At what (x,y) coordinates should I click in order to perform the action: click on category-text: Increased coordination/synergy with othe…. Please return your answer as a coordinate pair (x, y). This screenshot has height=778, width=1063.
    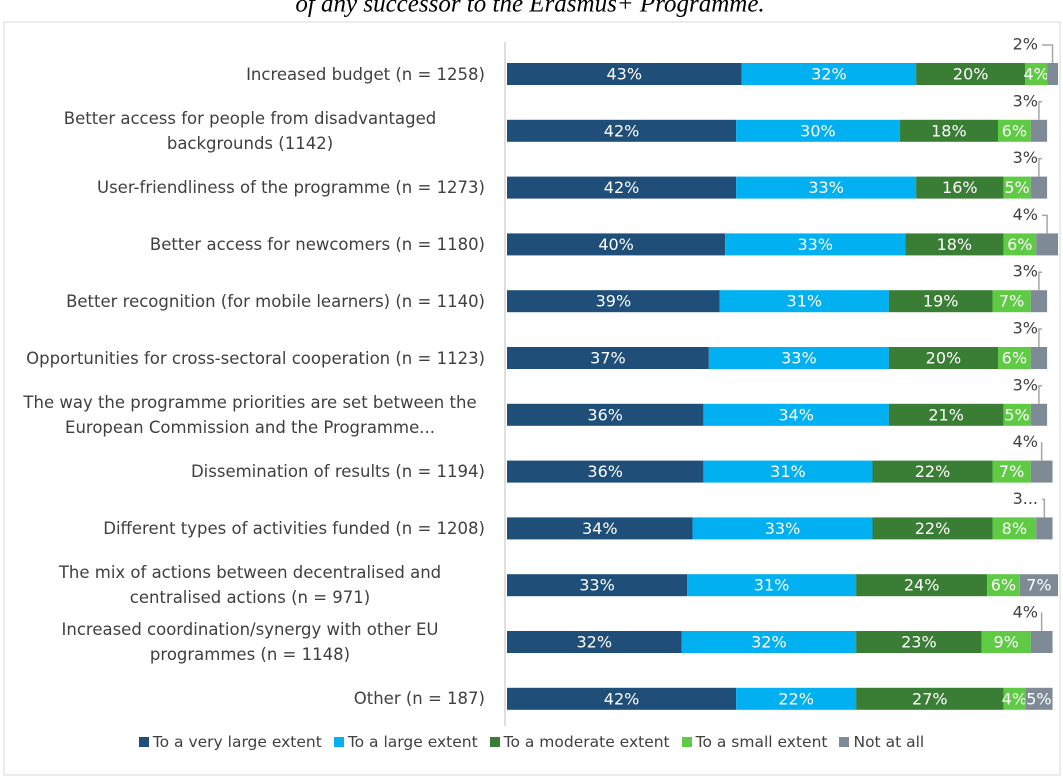
    Looking at the image, I should click on (250, 642).